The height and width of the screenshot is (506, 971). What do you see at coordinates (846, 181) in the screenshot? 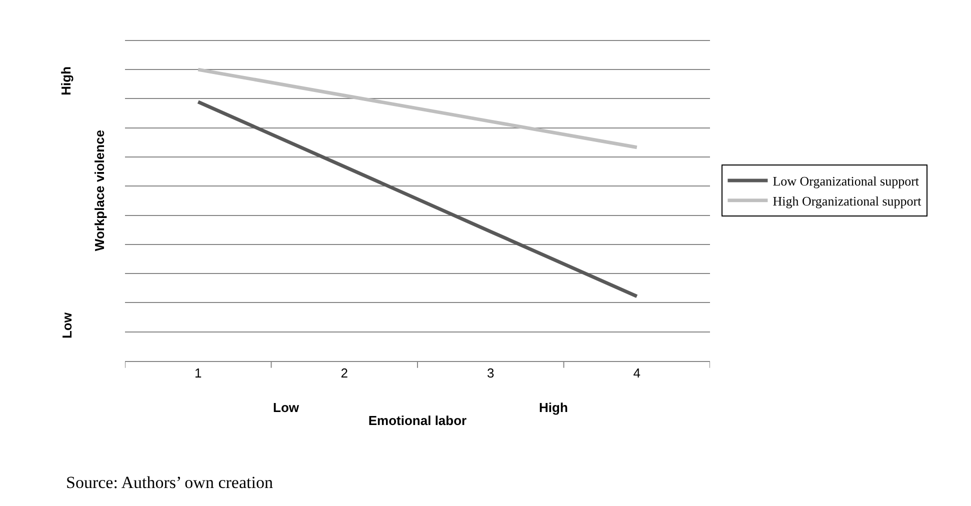
I see `legend-label: Low Organizational support` at bounding box center [846, 181].